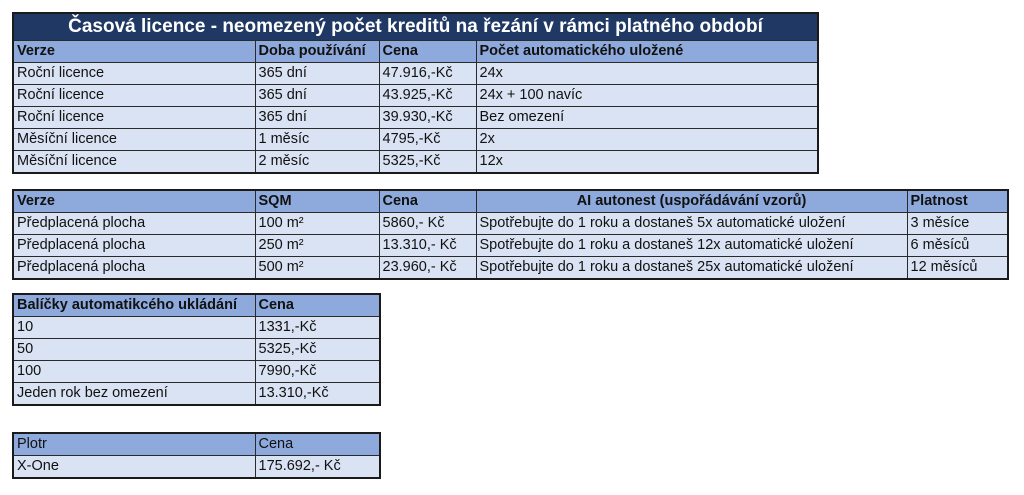 Image resolution: width=1024 pixels, height=495 pixels. Describe the element at coordinates (957, 268) in the screenshot. I see `table-cell: 12 měsíců` at that location.